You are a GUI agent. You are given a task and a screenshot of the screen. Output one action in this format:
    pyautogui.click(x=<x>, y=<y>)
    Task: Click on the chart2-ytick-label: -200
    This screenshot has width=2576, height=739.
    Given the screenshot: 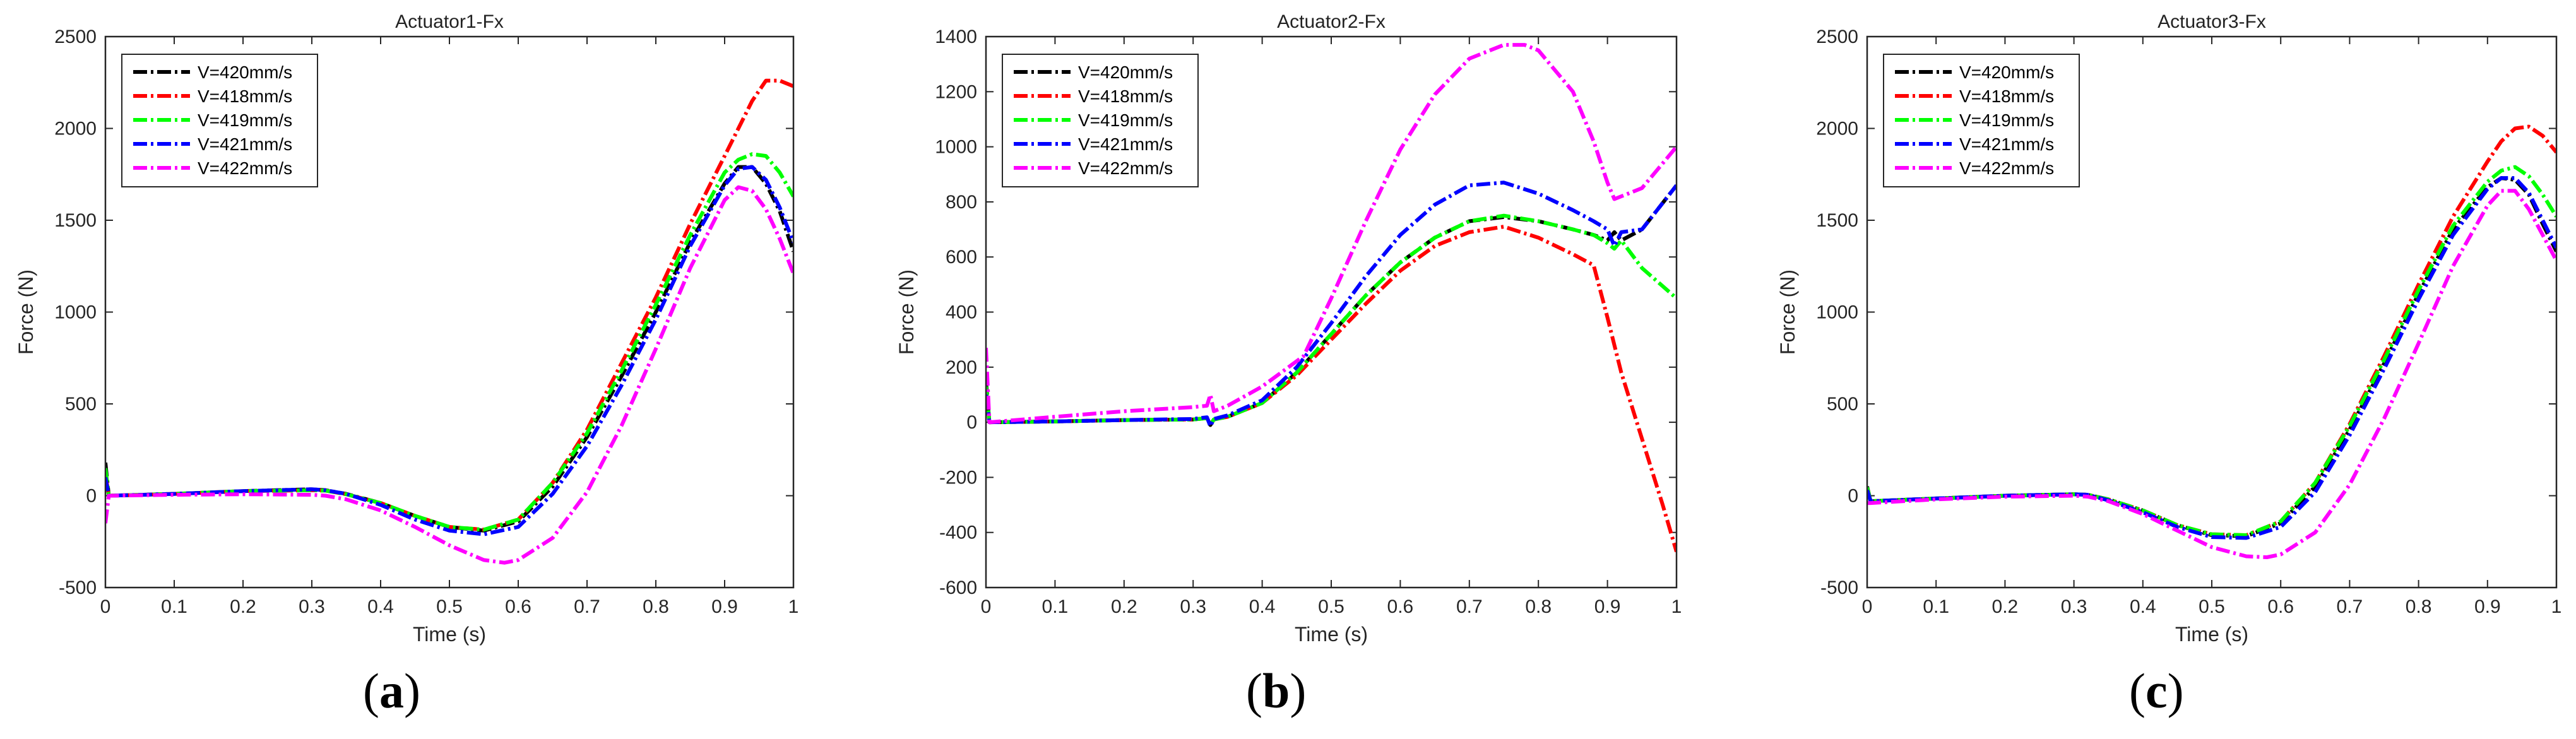 What is the action you would take?
    pyautogui.click(x=958, y=477)
    